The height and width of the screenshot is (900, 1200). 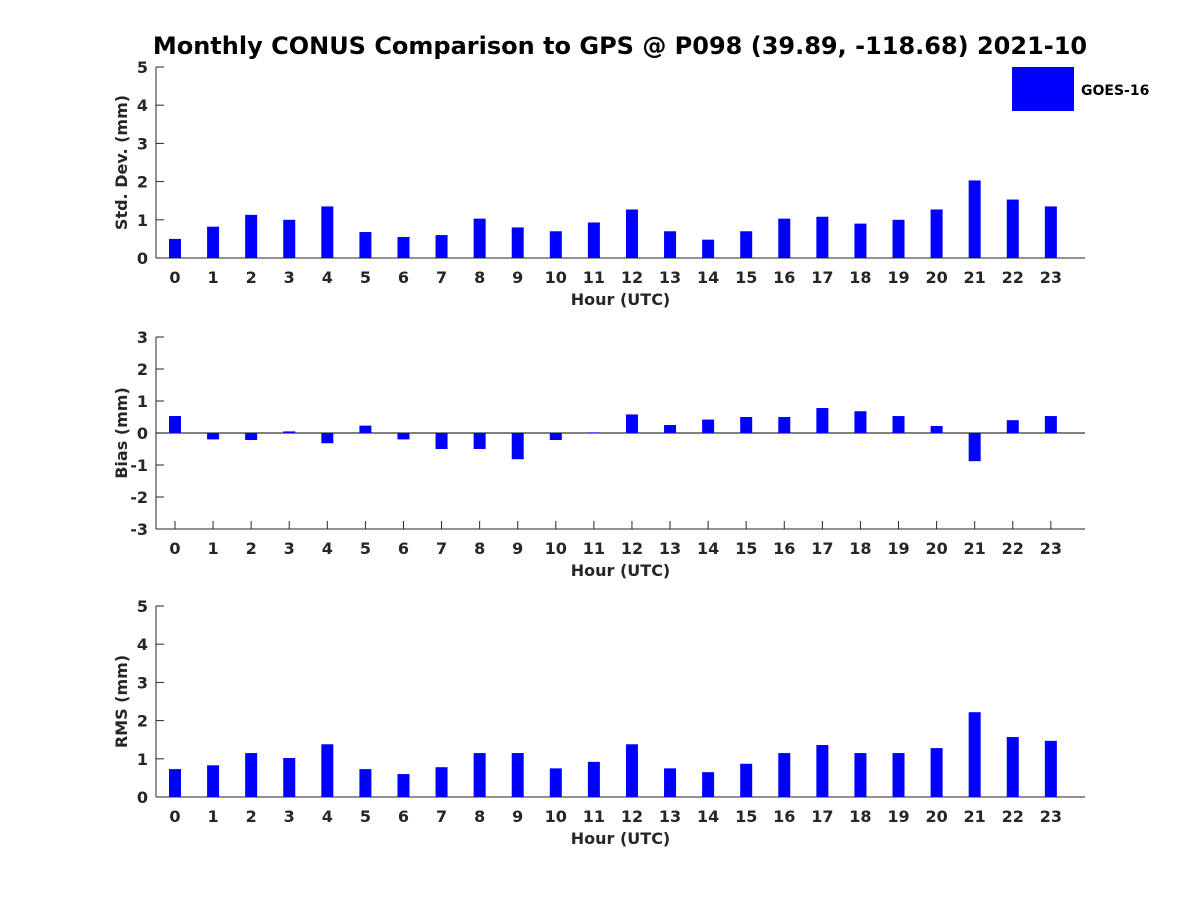 What do you see at coordinates (860, 277) in the screenshot?
I see `std-dev-x-tick-label: 18` at bounding box center [860, 277].